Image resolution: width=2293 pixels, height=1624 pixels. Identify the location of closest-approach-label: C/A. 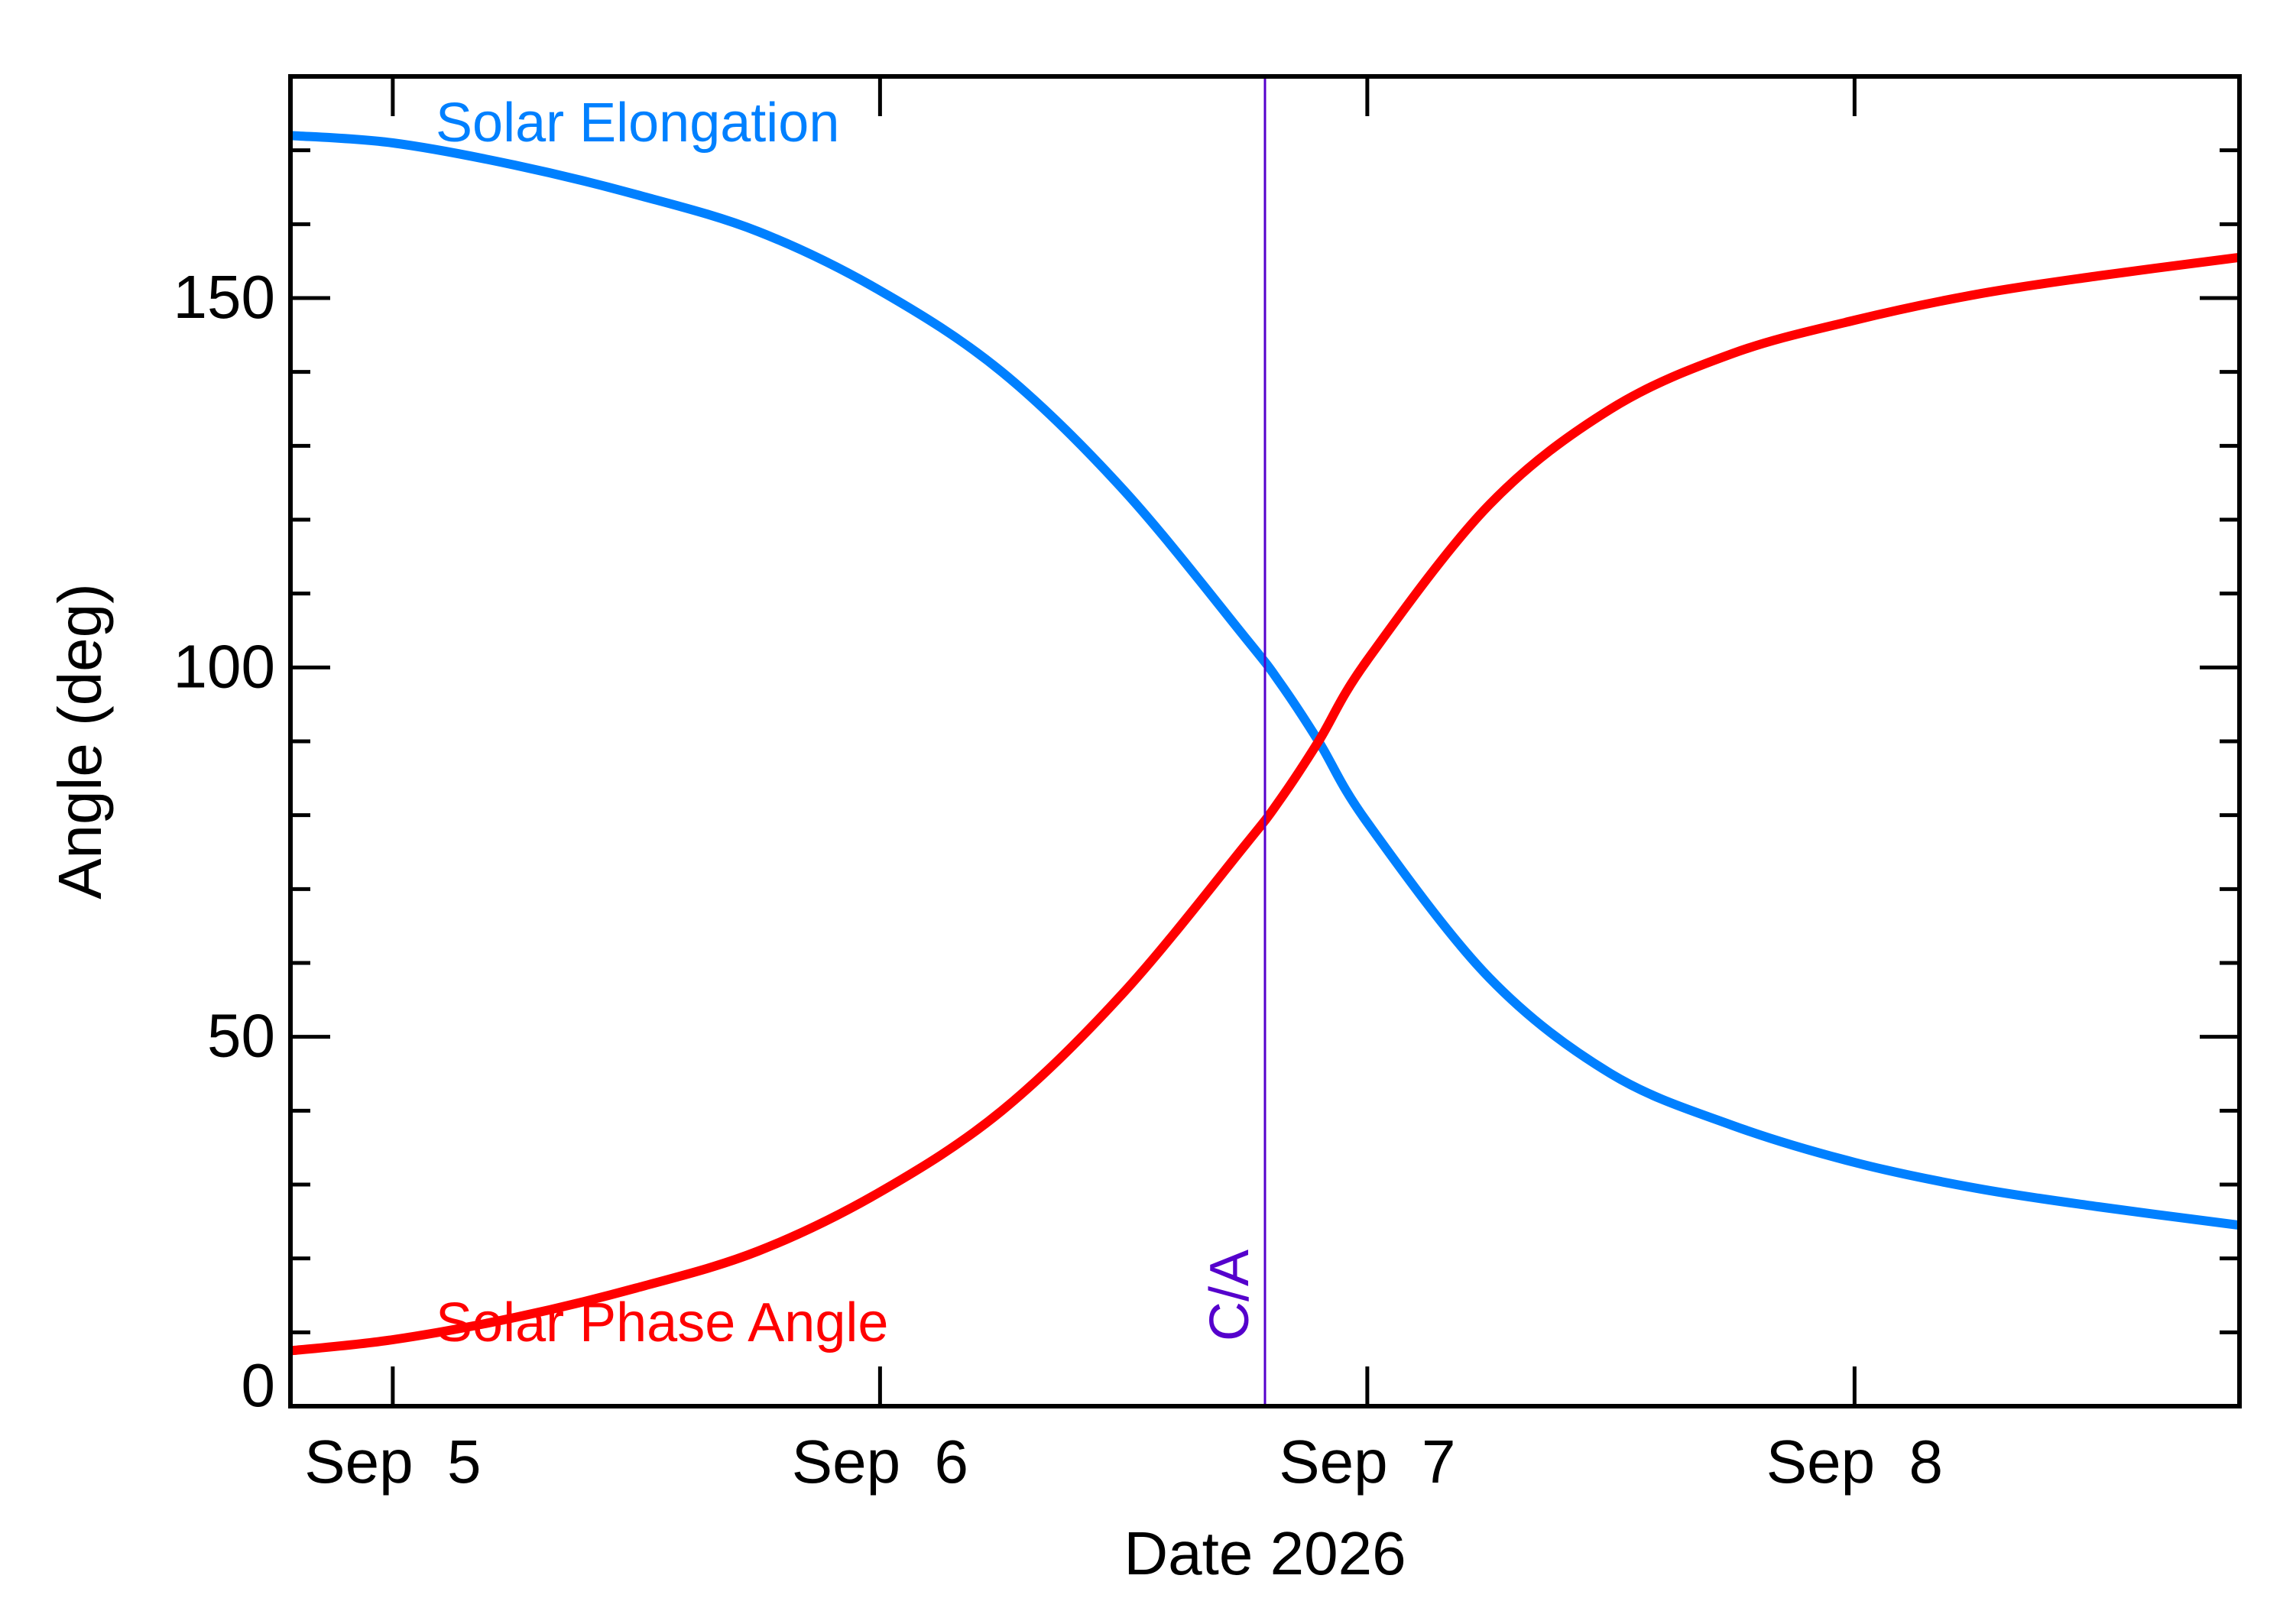
(1229, 1295).